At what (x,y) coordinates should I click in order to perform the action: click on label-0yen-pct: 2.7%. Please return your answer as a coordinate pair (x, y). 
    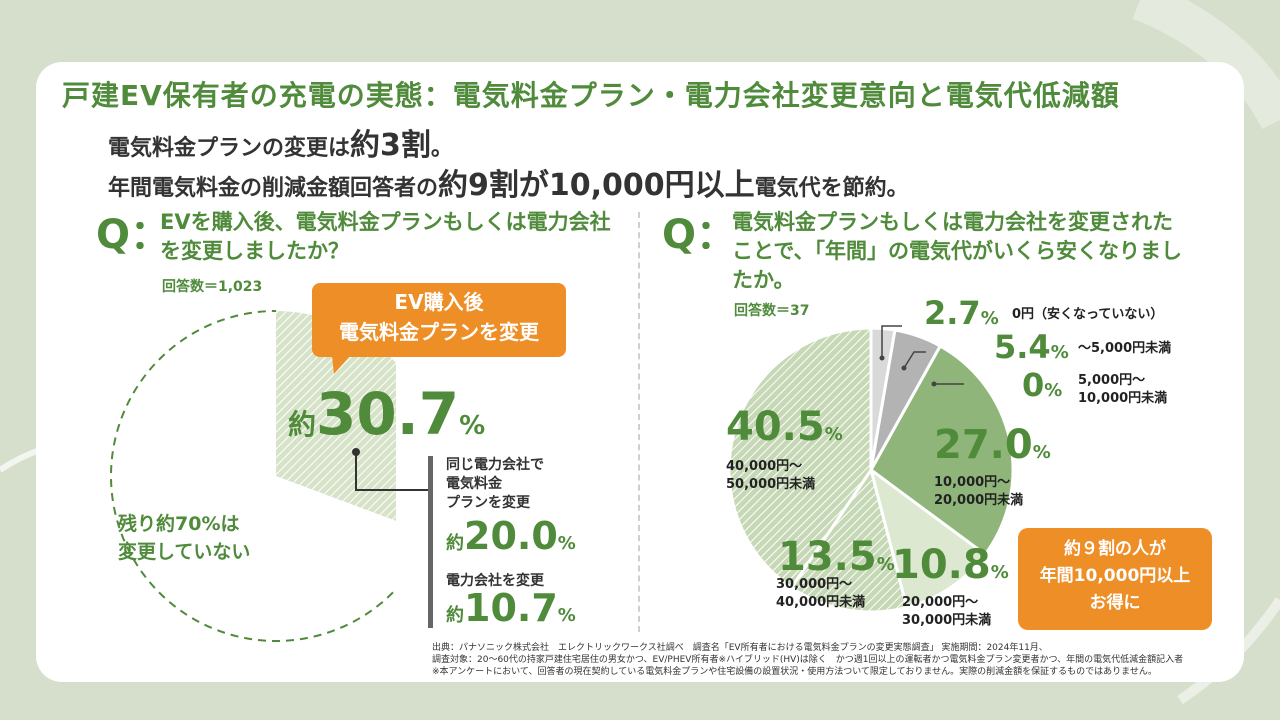
    Looking at the image, I should click on (961, 313).